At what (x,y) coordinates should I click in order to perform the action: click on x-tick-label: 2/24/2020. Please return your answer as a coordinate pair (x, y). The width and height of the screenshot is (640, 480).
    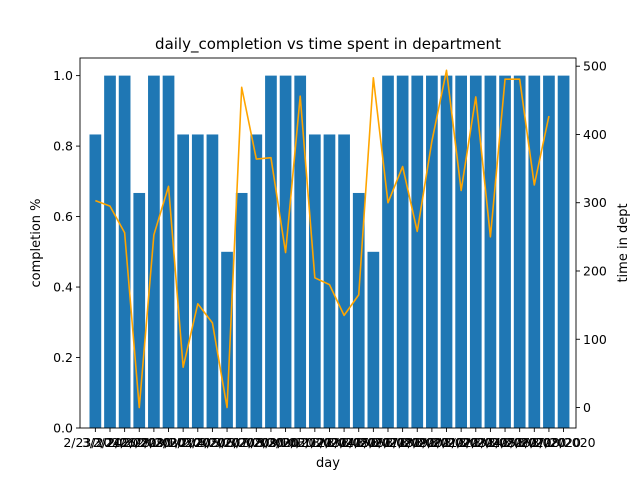
    Looking at the image, I should click on (125, 442).